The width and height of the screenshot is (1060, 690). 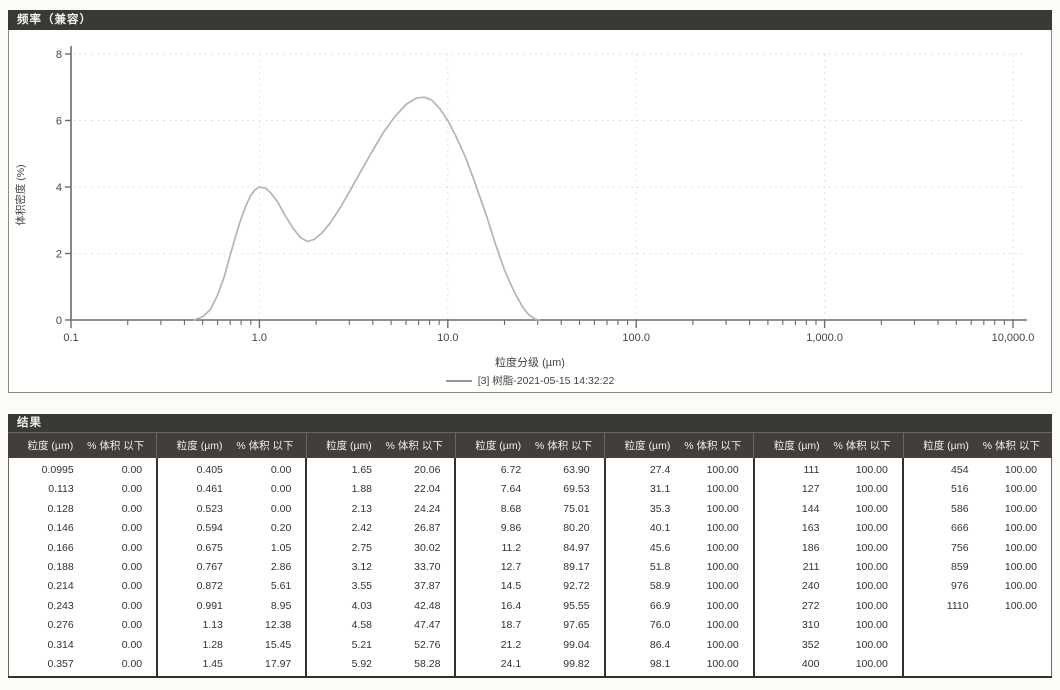 I want to click on table-row: 516 100.00, so click(x=977, y=489).